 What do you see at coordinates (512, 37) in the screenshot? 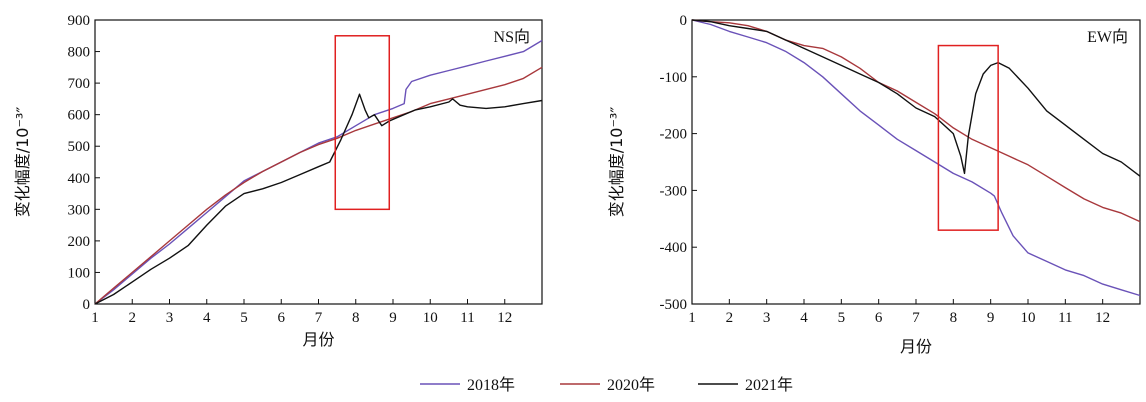
I see `panel-label: NS向` at bounding box center [512, 37].